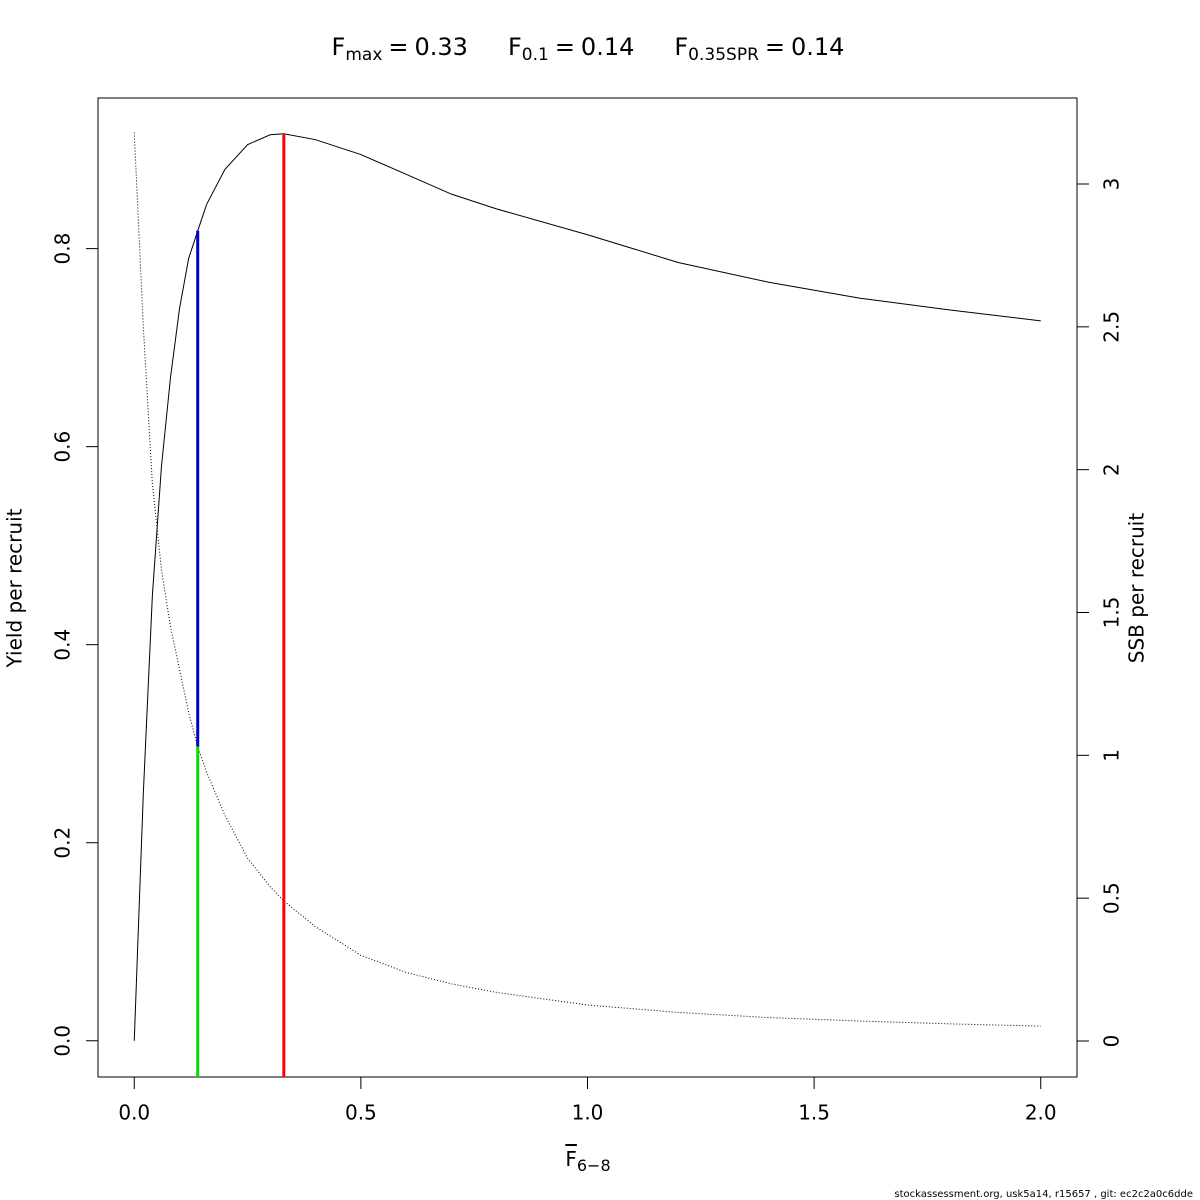 The image size is (1200, 1200). I want to click on chart-title: Fmax = 0.33 F0.1 = 0.14 F0.35SPR = 0.14, so click(588, 49).